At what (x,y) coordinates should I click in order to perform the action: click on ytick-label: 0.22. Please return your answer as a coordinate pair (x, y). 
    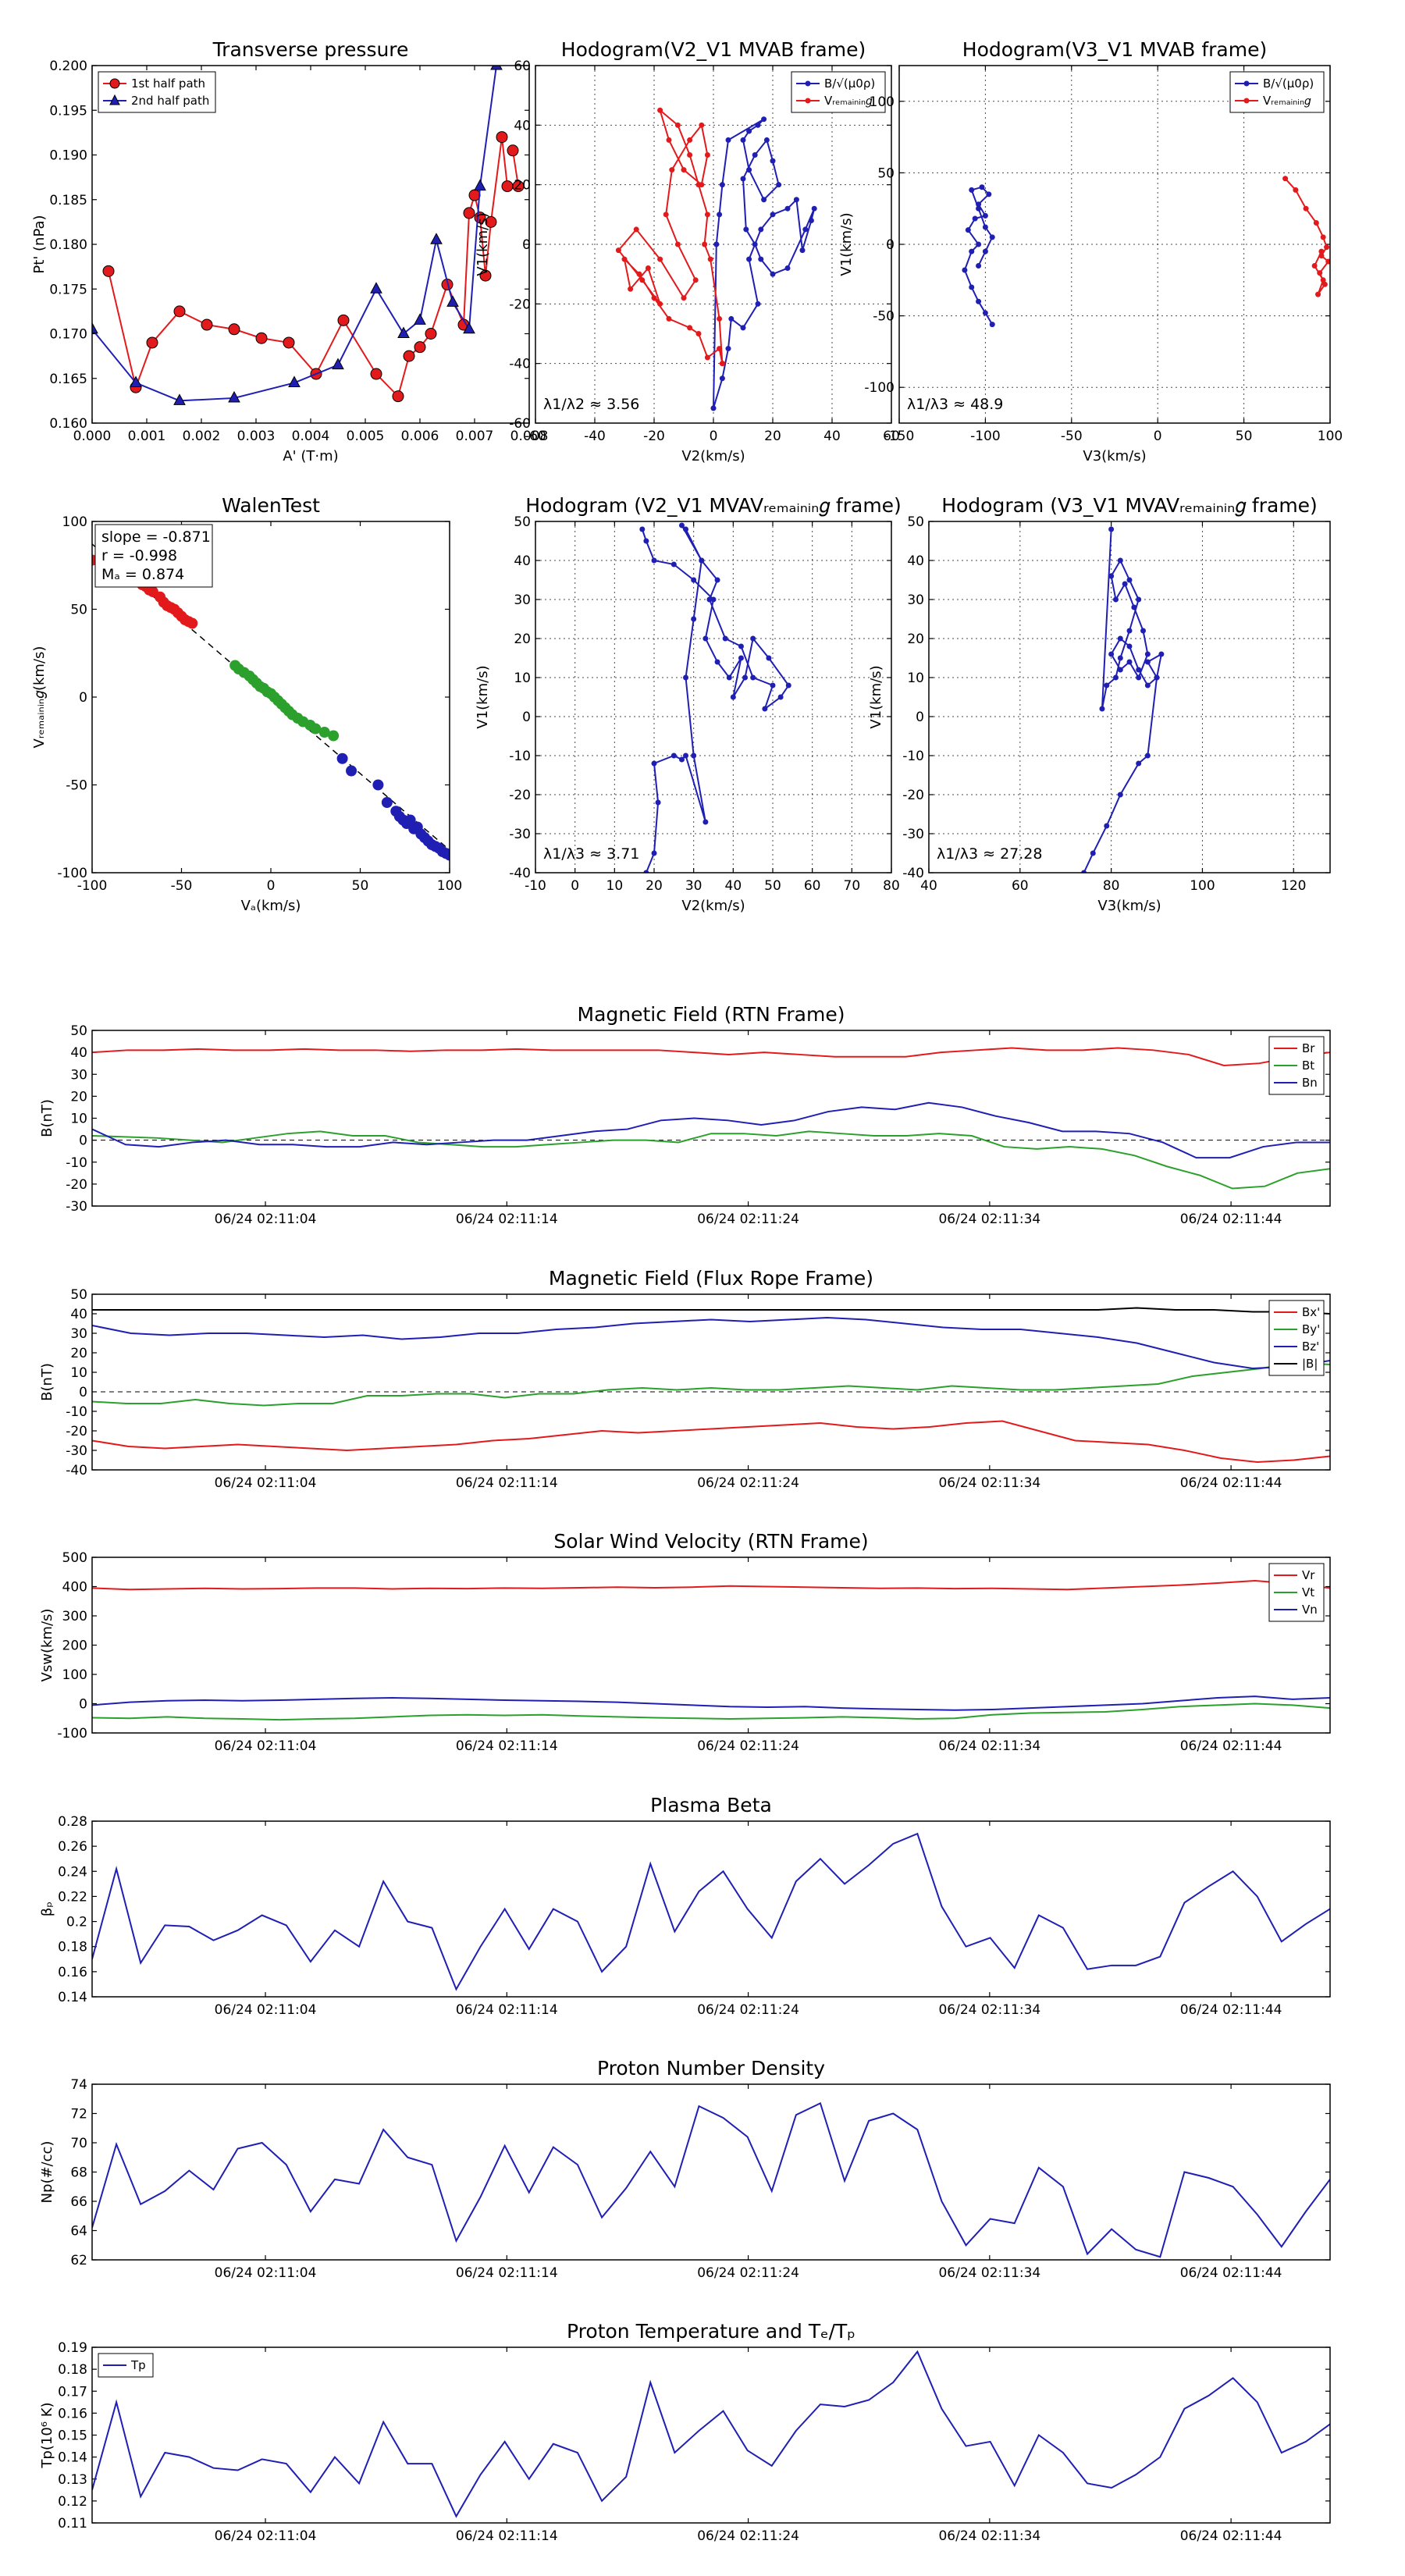
    Looking at the image, I should click on (72, 1897).